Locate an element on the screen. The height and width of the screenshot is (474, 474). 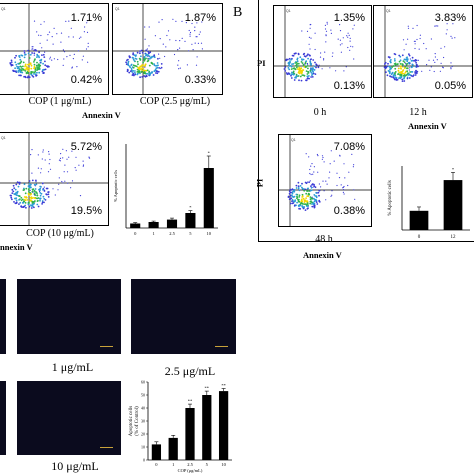
annexin-label-b-bottom: Annexin V is located at coordinates (322, 255).